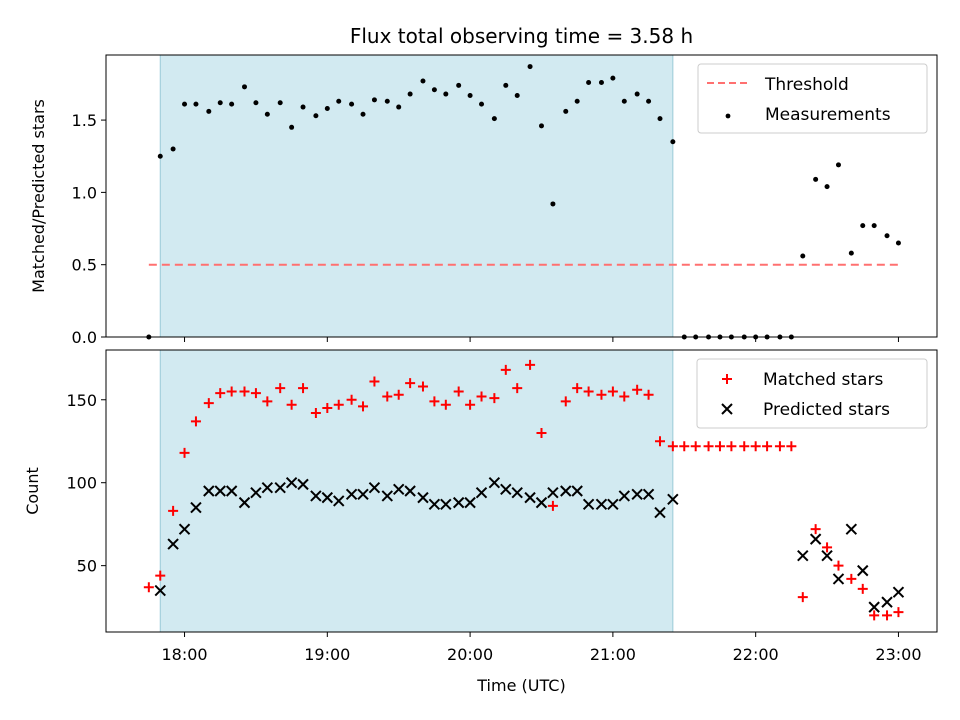 Image resolution: width=960 pixels, height=720 pixels. Describe the element at coordinates (823, 380) in the screenshot. I see `bottom-legend-matched-label: Matched stars` at that location.